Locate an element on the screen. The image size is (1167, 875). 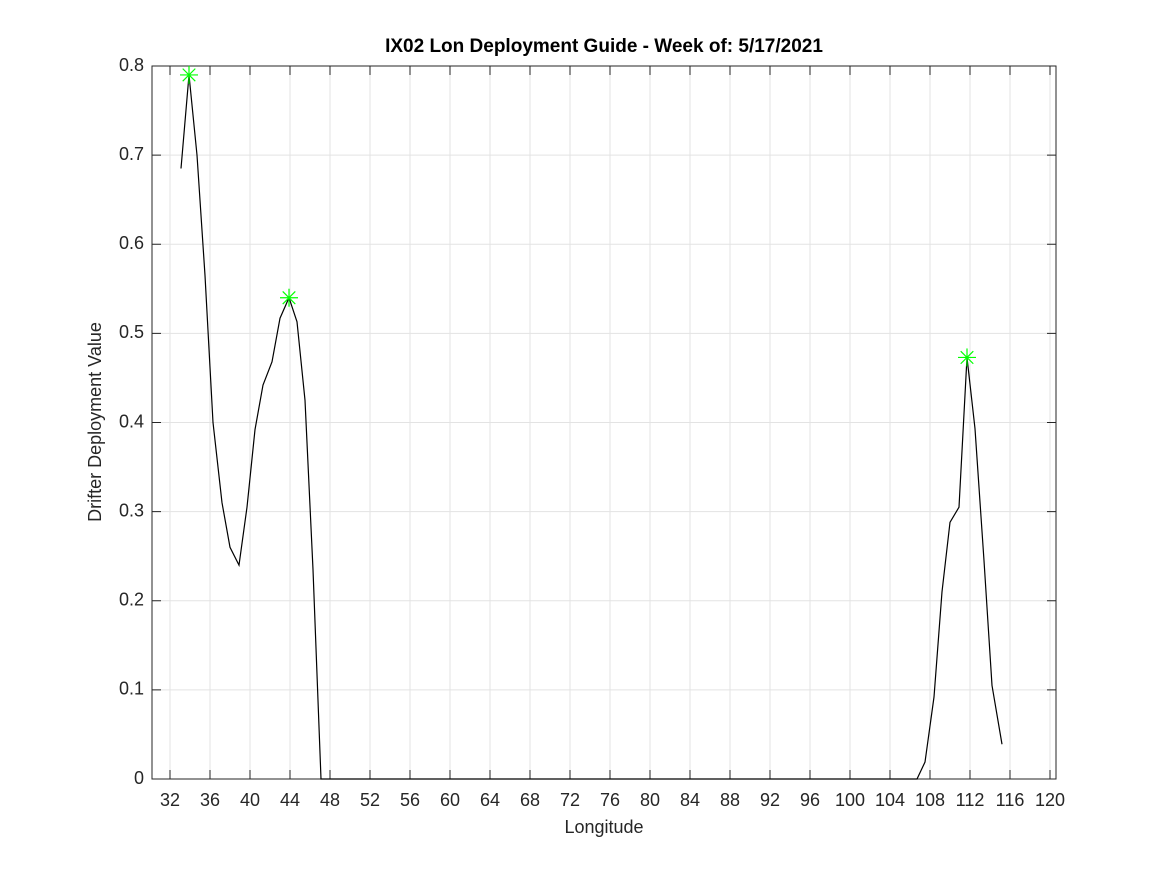
x-tick-label: 40 is located at coordinates (250, 800).